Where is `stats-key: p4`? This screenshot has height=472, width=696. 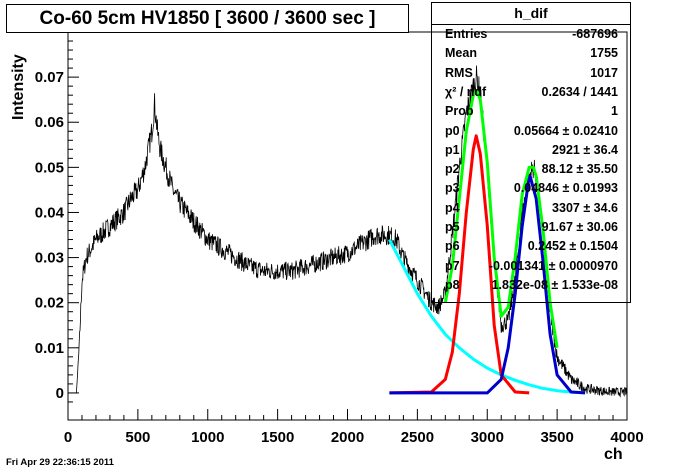 stats-key: p4 is located at coordinates (452, 207).